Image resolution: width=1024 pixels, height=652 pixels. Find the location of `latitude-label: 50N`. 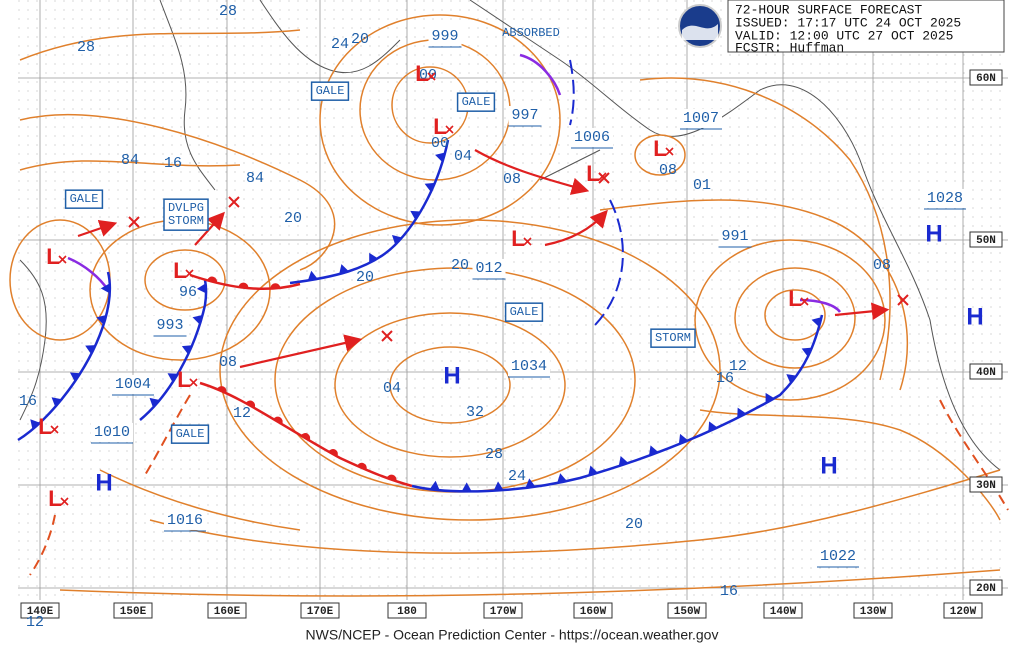

latitude-label: 50N is located at coordinates (986, 241).